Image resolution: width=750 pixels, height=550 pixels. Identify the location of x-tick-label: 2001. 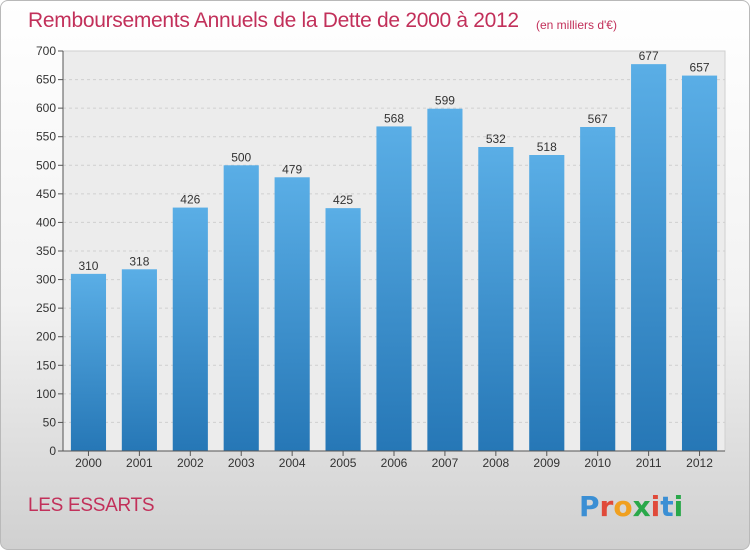
(139, 463).